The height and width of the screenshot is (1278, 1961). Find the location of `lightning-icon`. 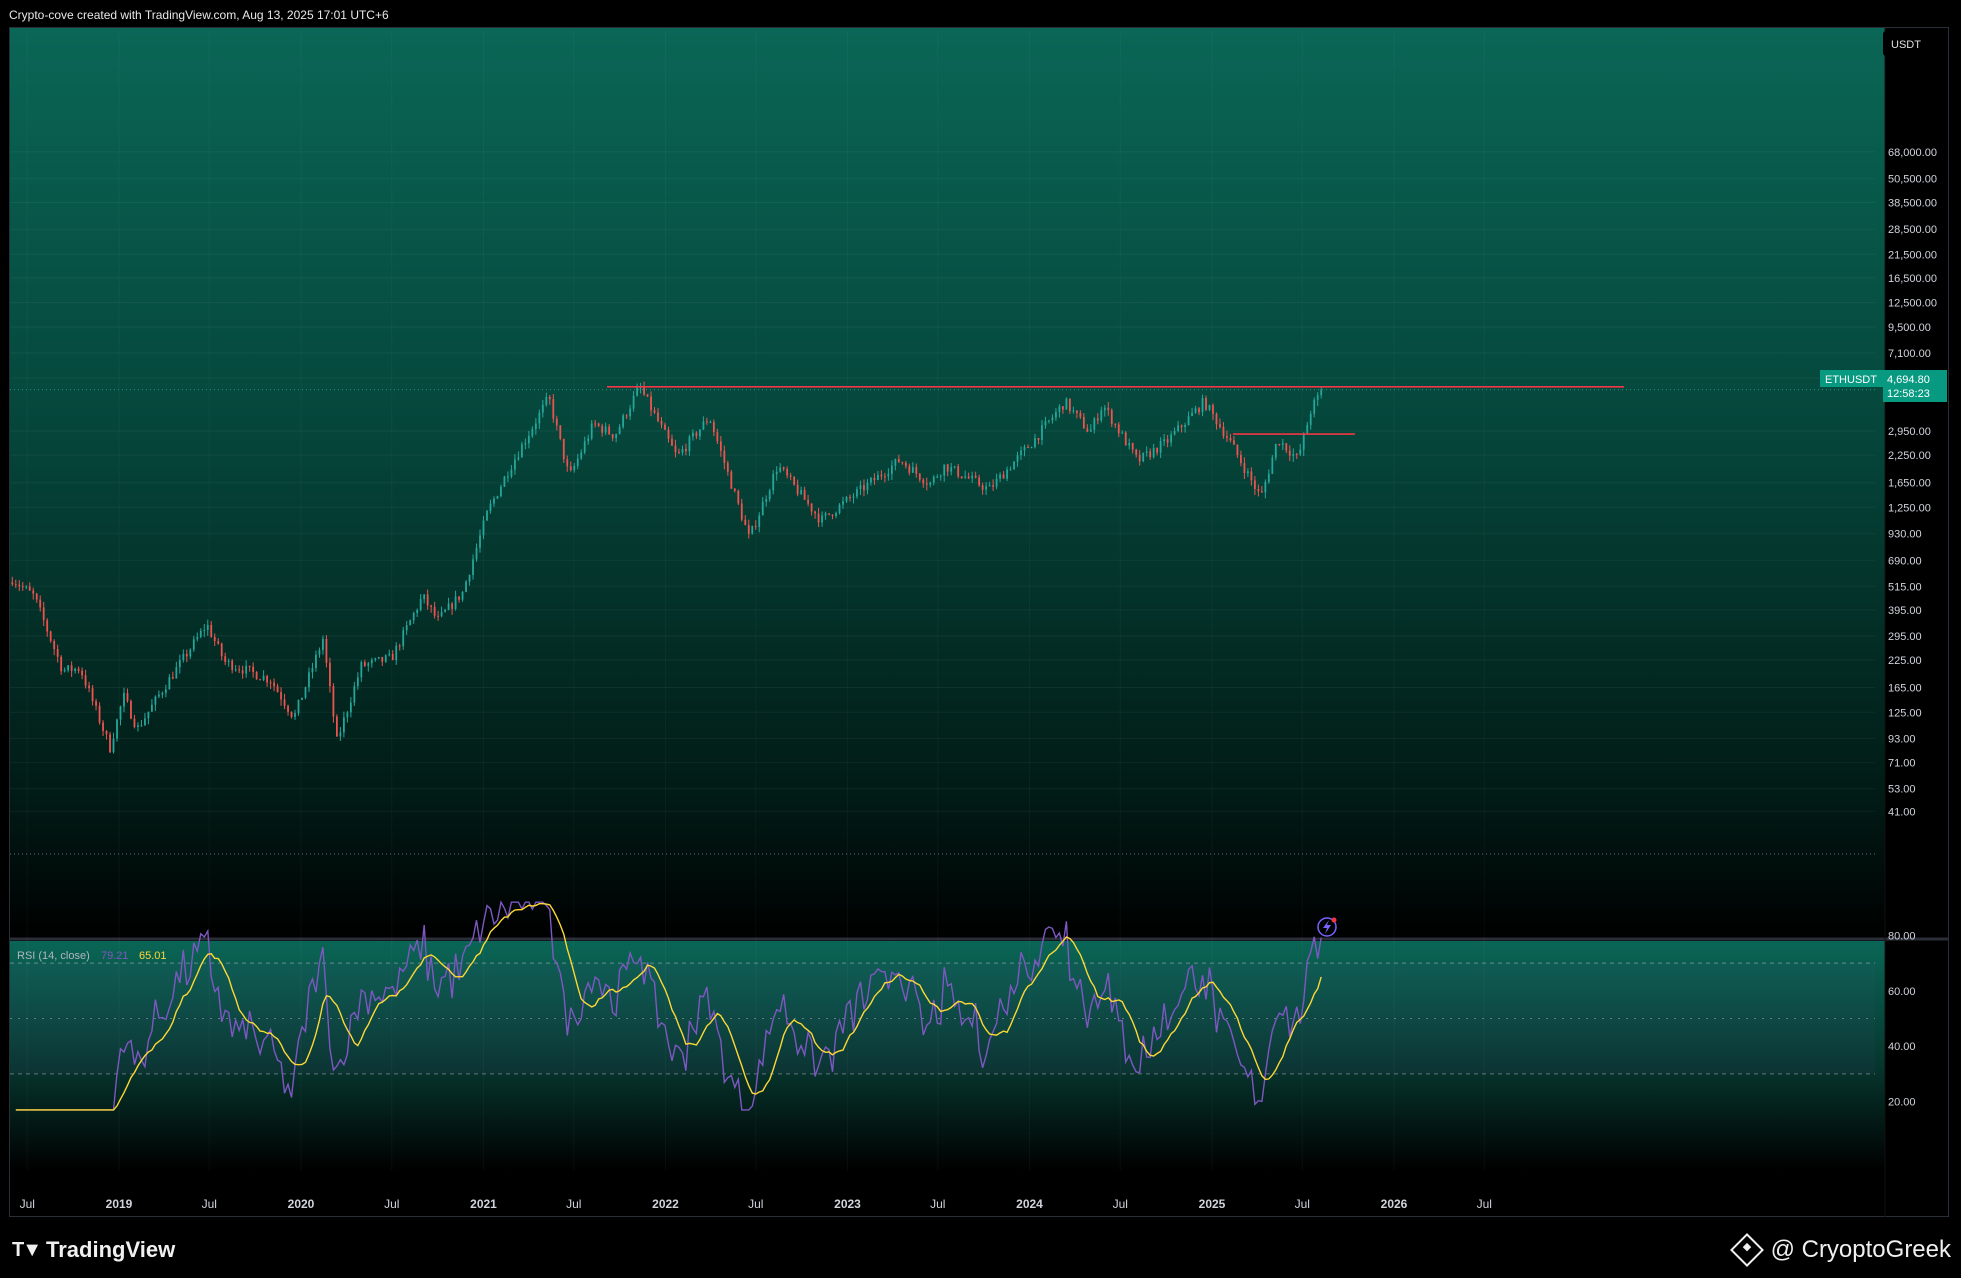

lightning-icon is located at coordinates (1327, 927).